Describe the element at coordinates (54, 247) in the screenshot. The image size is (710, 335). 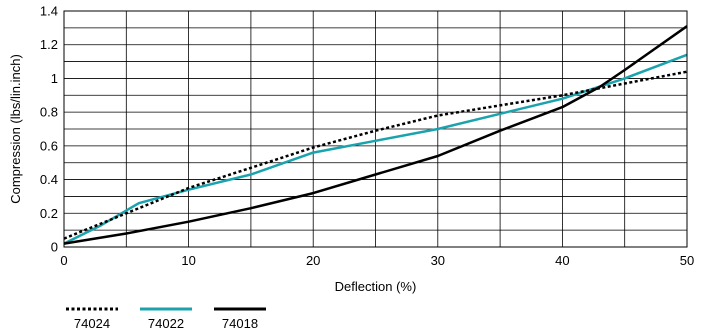
I see `y-tick-label: 0` at that location.